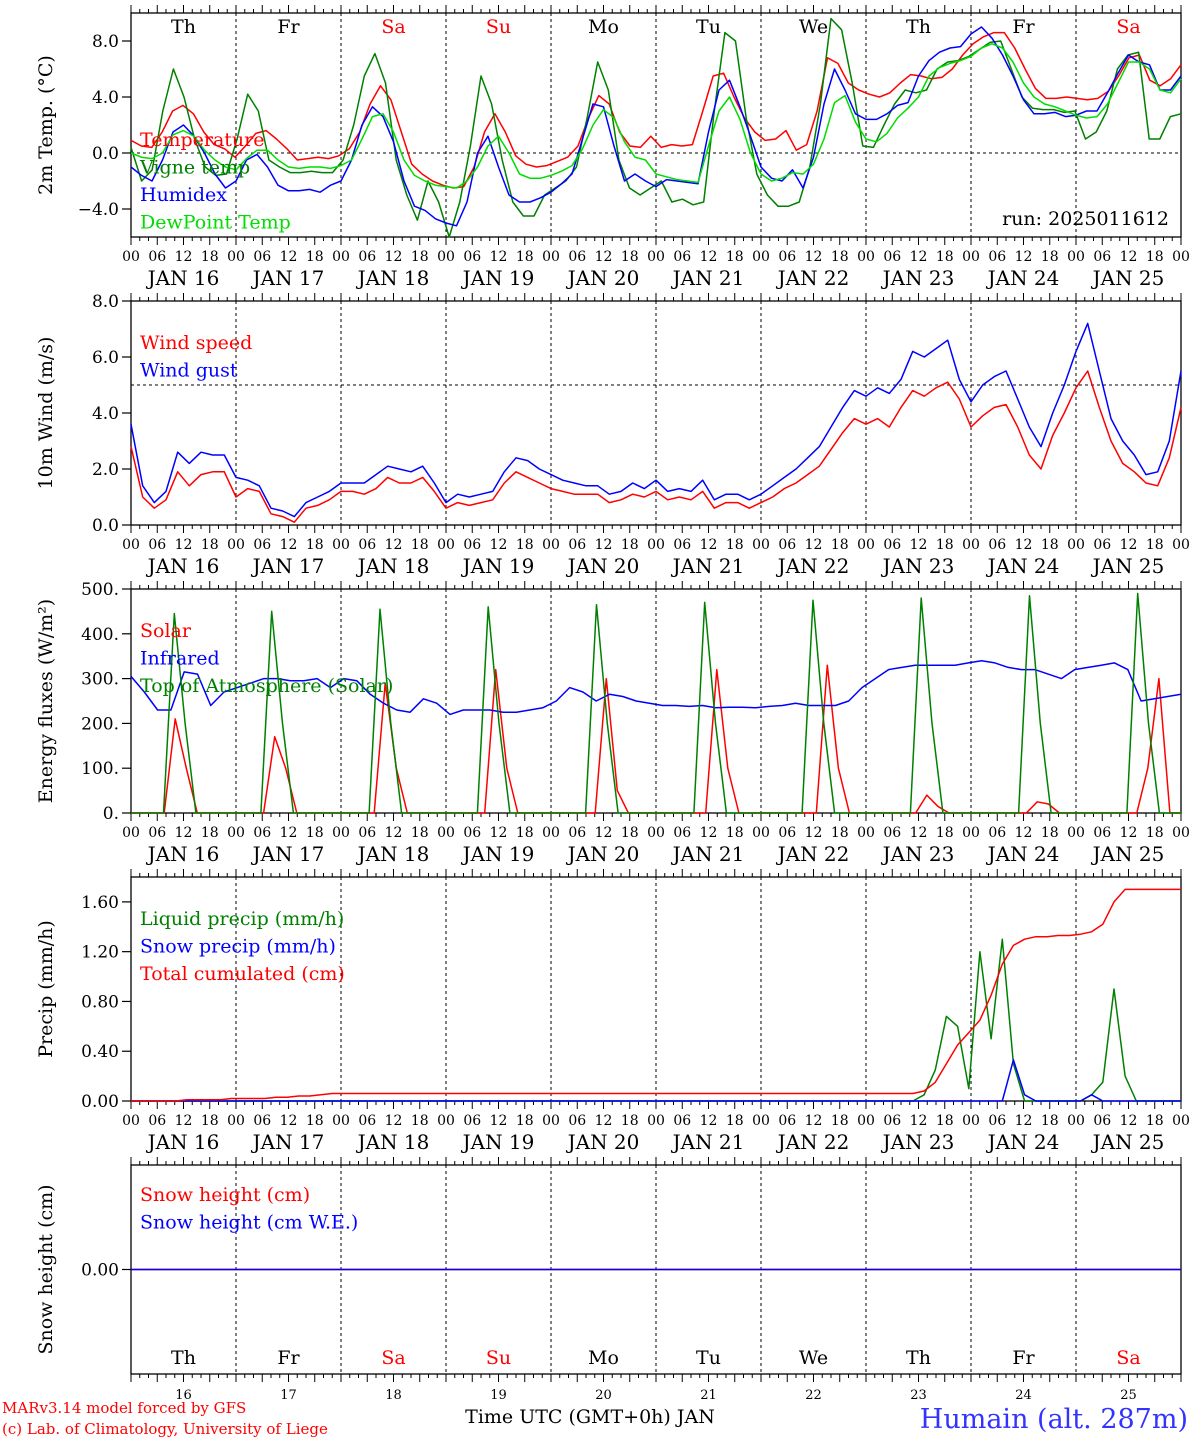  I want to click on legend-entry: Temperature, so click(202, 140).